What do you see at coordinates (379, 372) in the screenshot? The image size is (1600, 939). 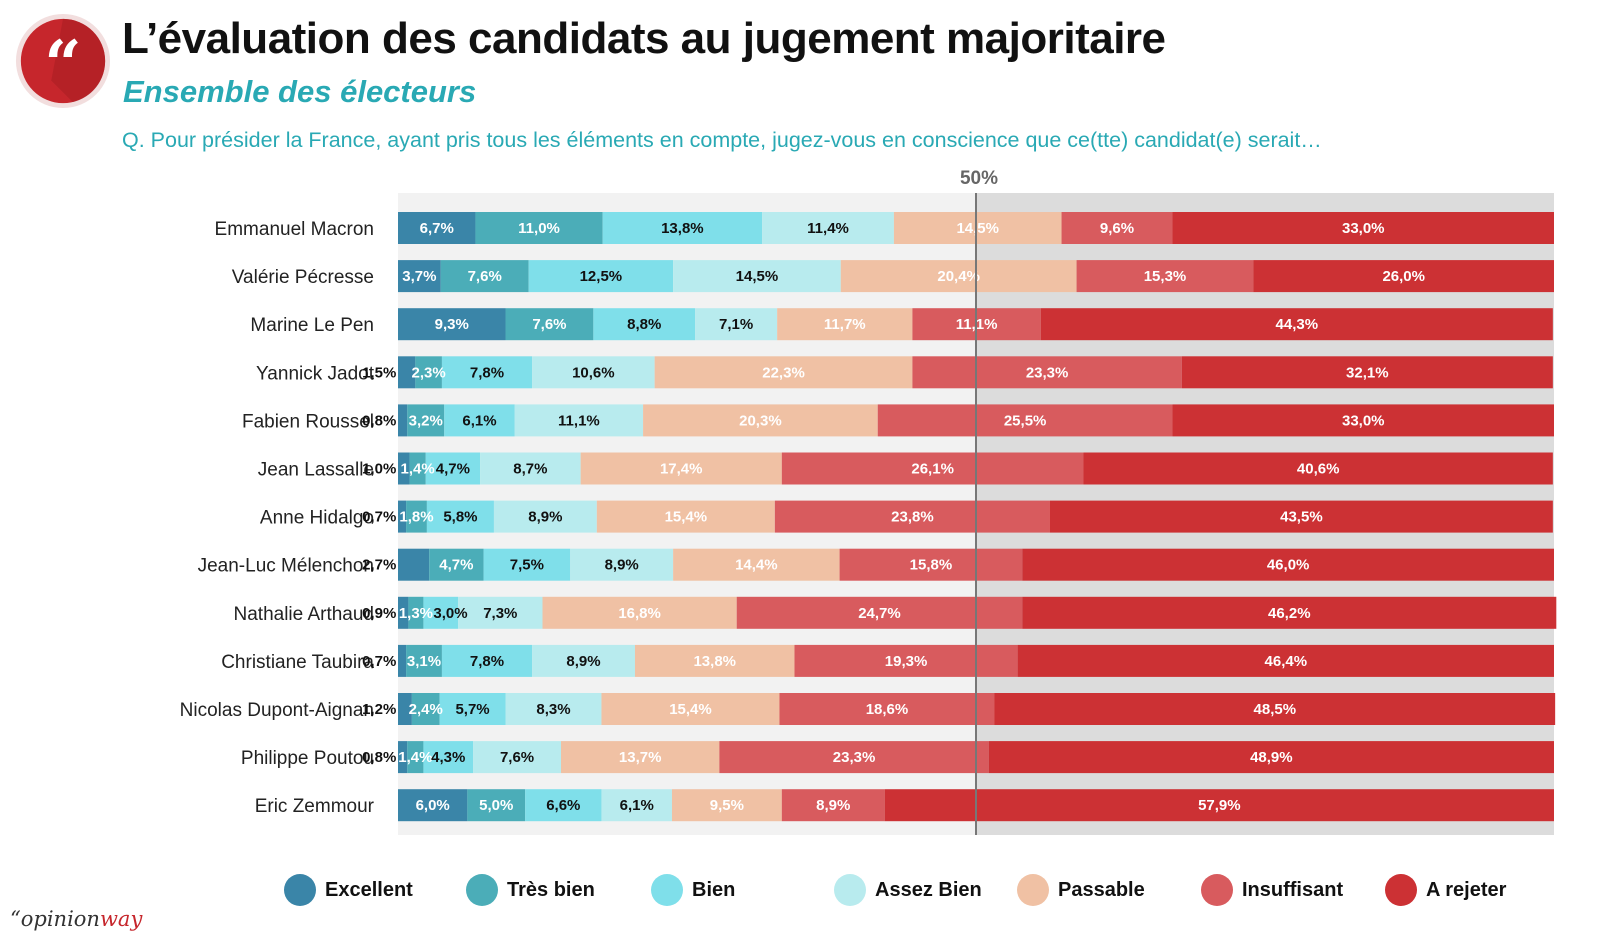 I see `data-label: 1,5%` at bounding box center [379, 372].